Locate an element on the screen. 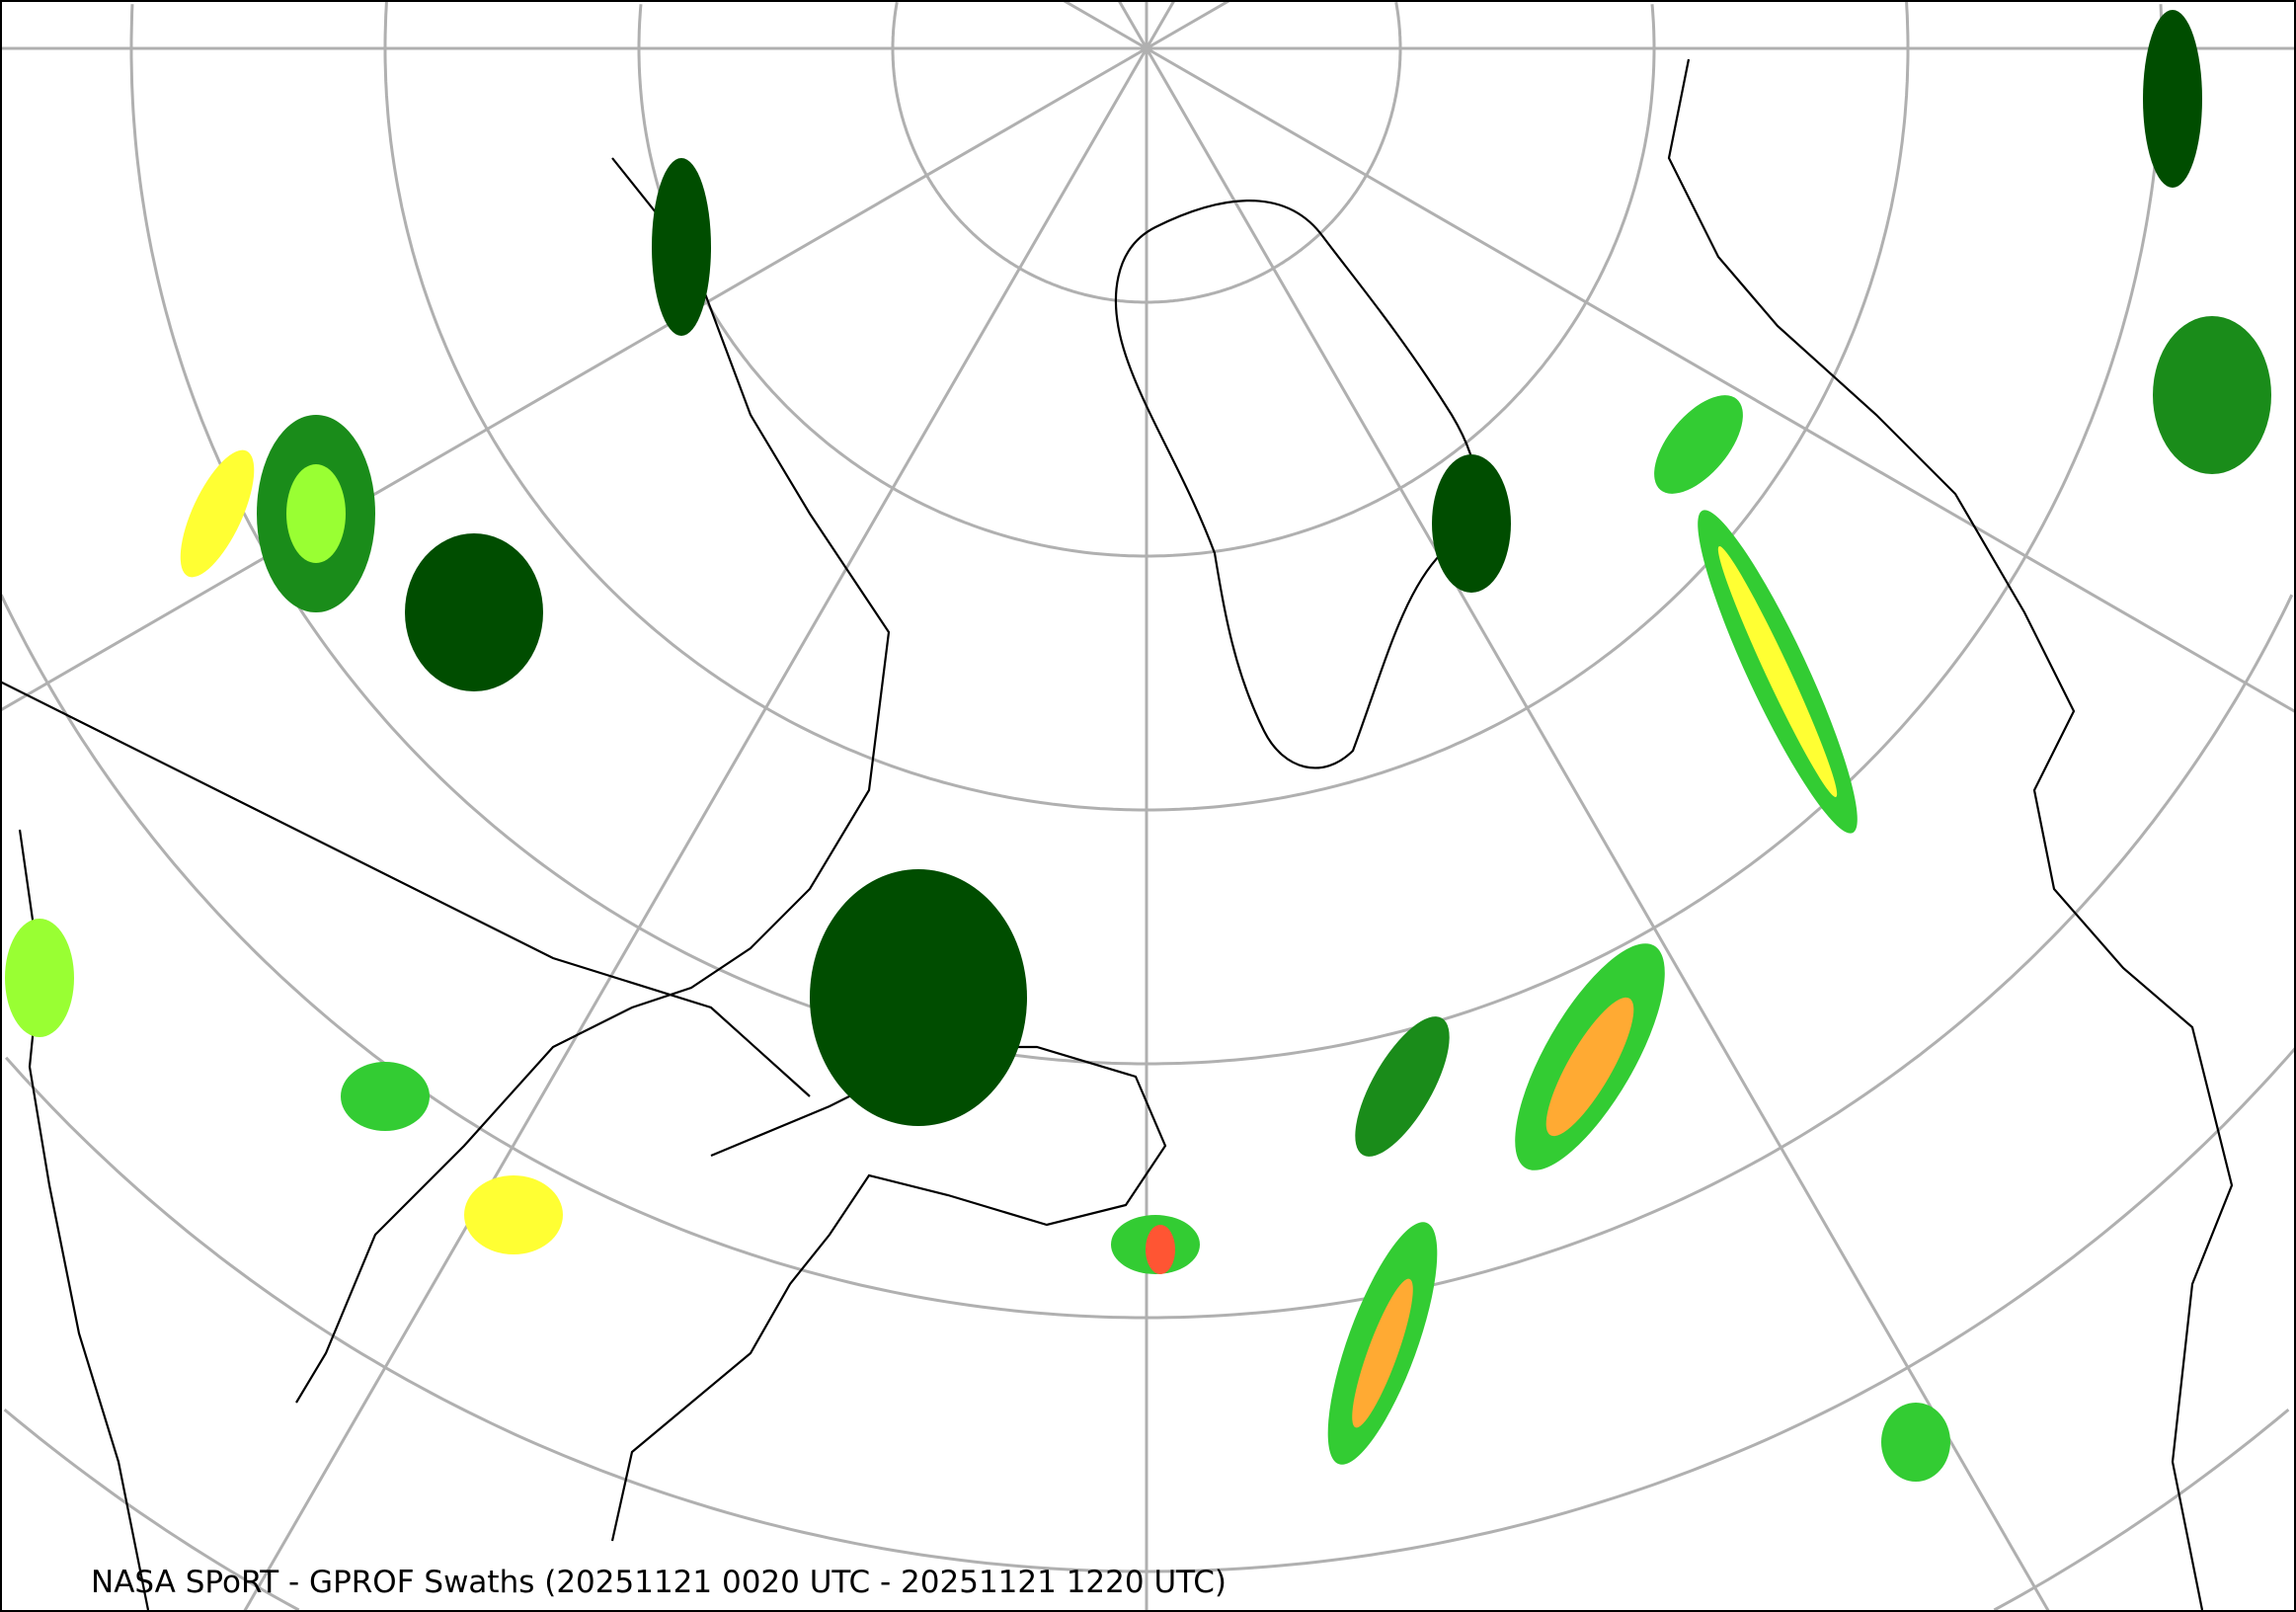 The width and height of the screenshot is (2296, 1612). us-canada-border is located at coordinates (406, 889).